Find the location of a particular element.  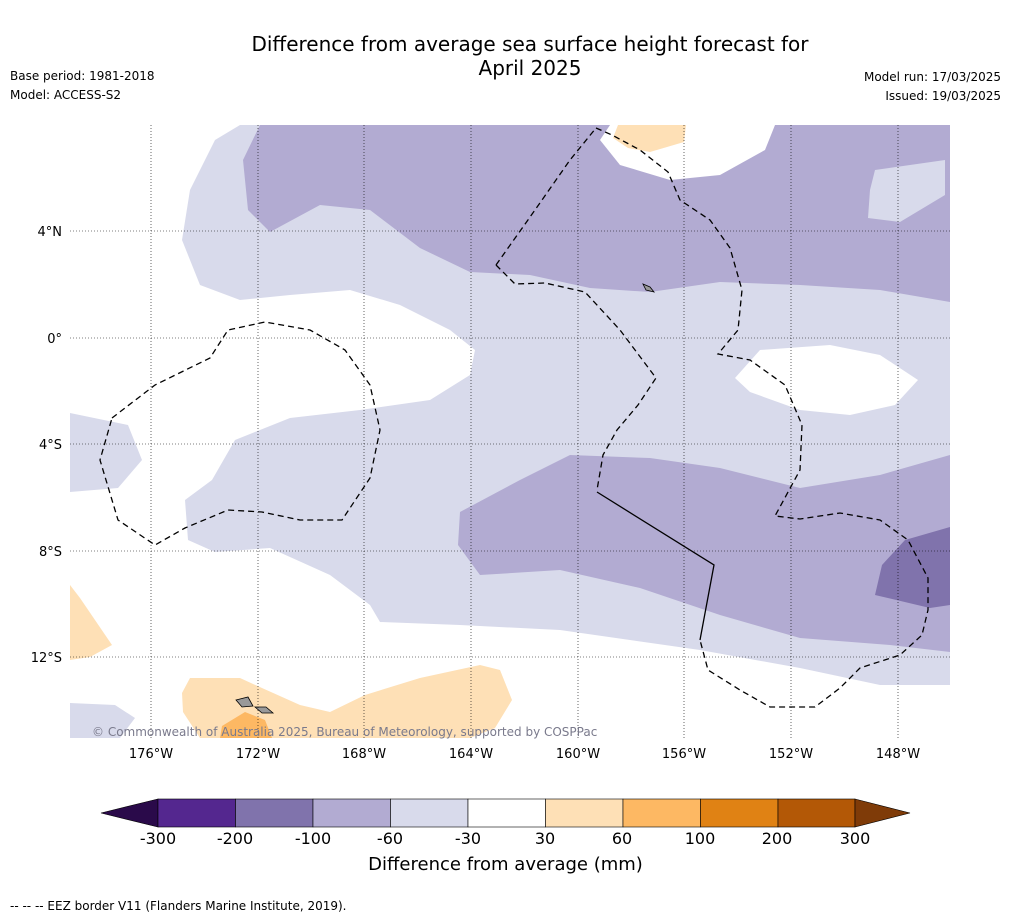

colorbar-bin-pos200 is located at coordinates (816, 813).